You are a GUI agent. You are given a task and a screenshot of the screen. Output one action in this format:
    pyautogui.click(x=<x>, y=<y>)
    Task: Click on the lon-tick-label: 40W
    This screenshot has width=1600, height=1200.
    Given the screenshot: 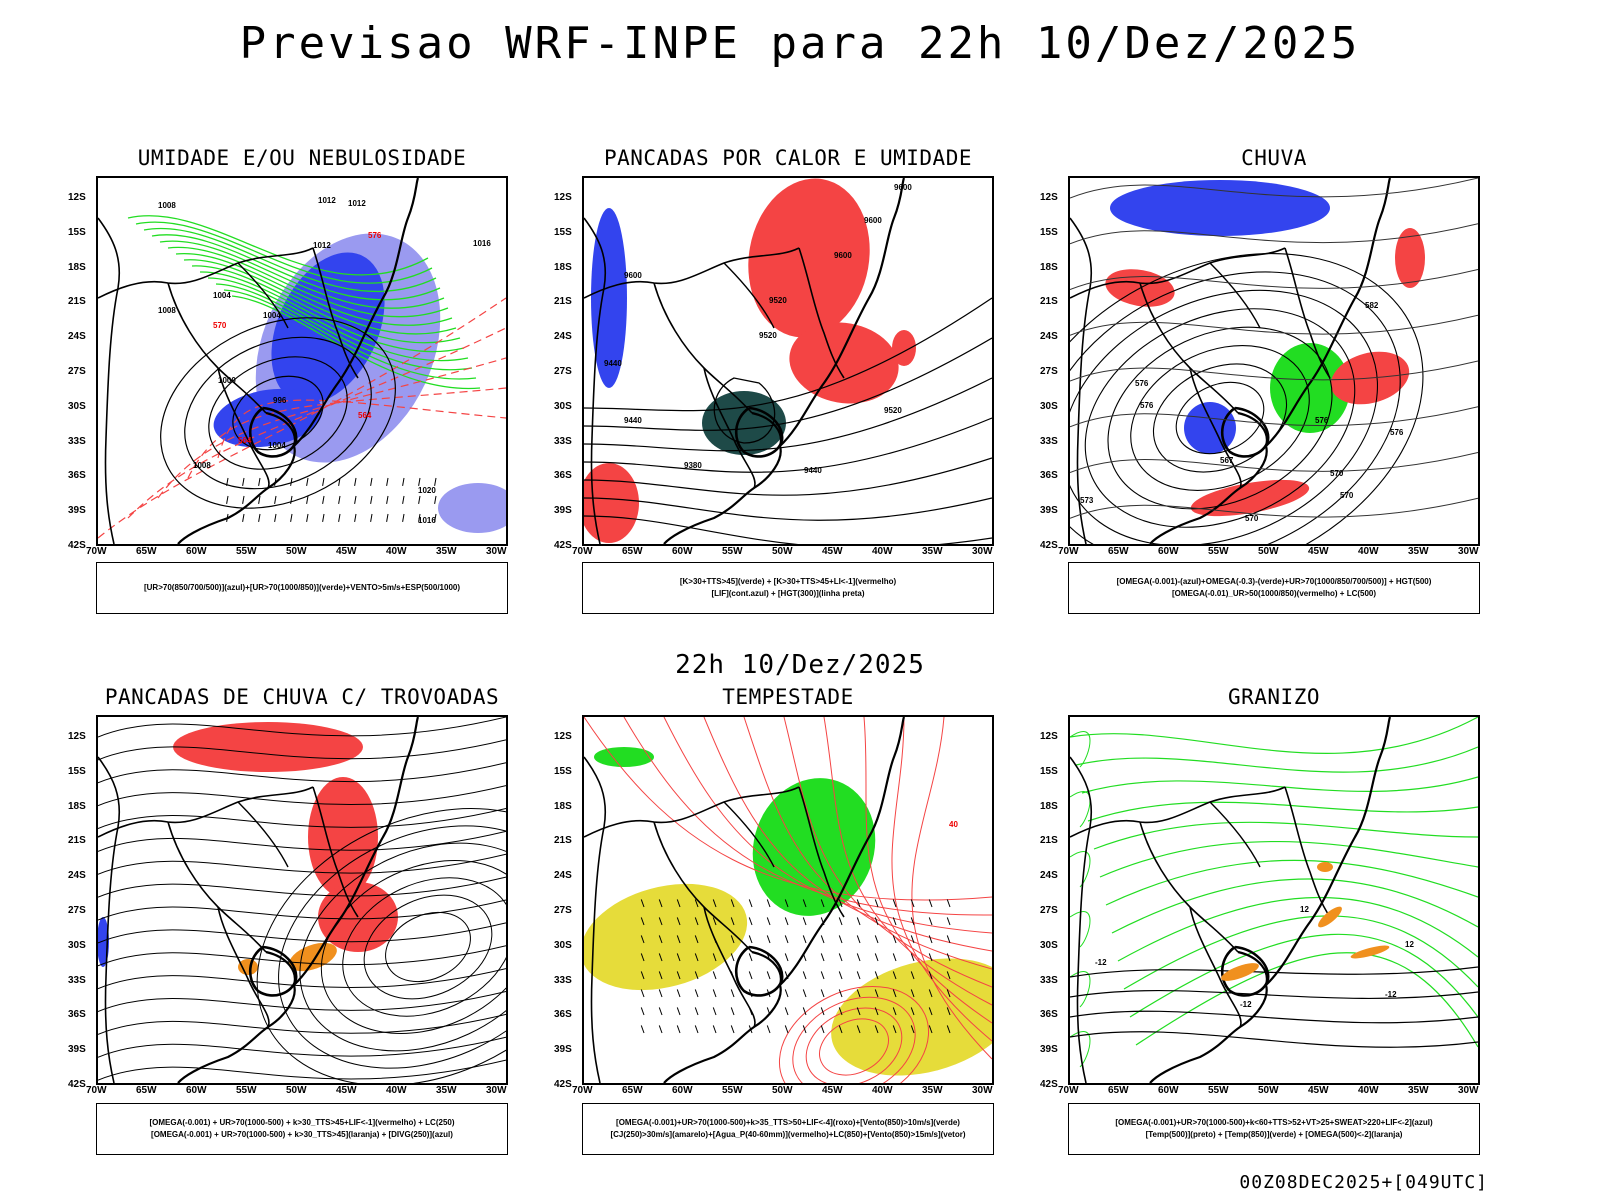 What is the action you would take?
    pyautogui.click(x=1368, y=551)
    